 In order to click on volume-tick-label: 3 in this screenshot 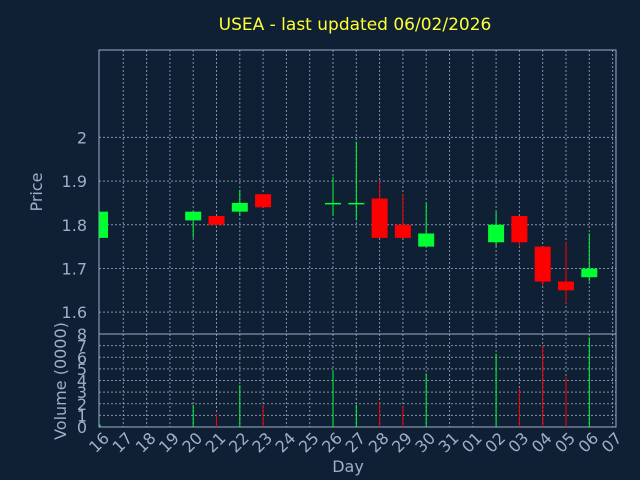, I will do `click(82, 392)`.